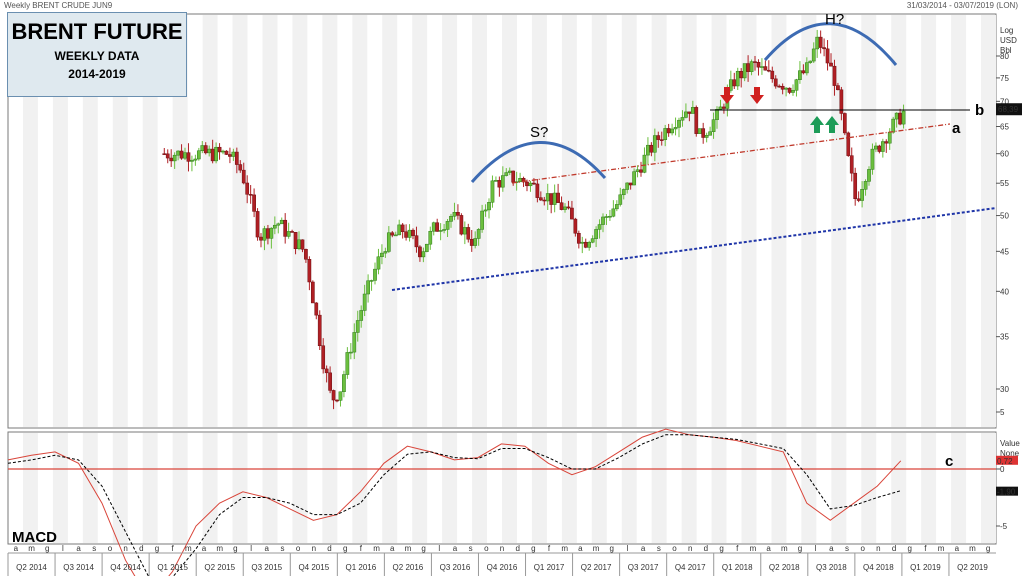 The width and height of the screenshot is (1024, 576). What do you see at coordinates (962, 5) in the screenshot?
I see `date-range-label: 31/03/2014 - 03/07/2019 (LON)` at bounding box center [962, 5].